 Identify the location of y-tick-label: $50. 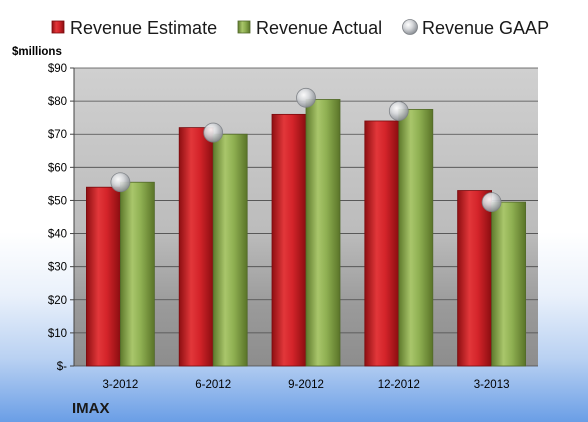
(57, 201).